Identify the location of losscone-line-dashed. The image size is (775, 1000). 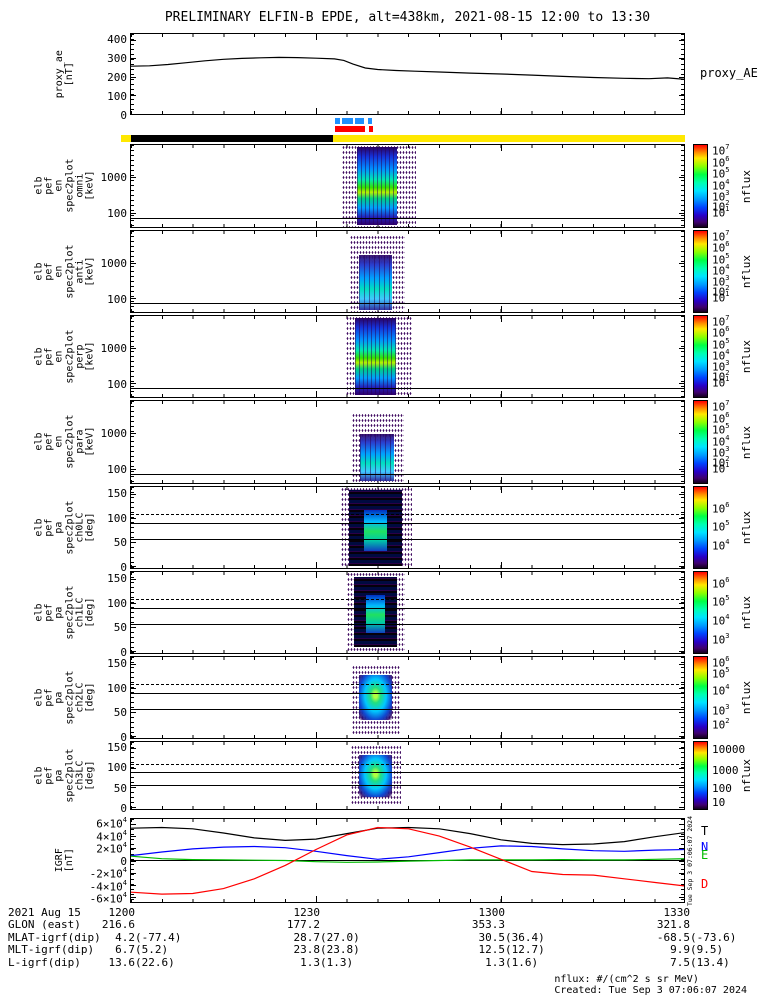
(407, 515).